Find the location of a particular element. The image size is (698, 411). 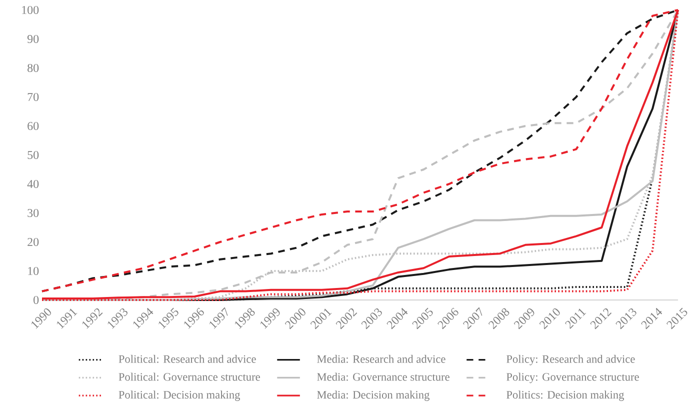

legend-label: Media: Research and advice is located at coordinates (381, 358).